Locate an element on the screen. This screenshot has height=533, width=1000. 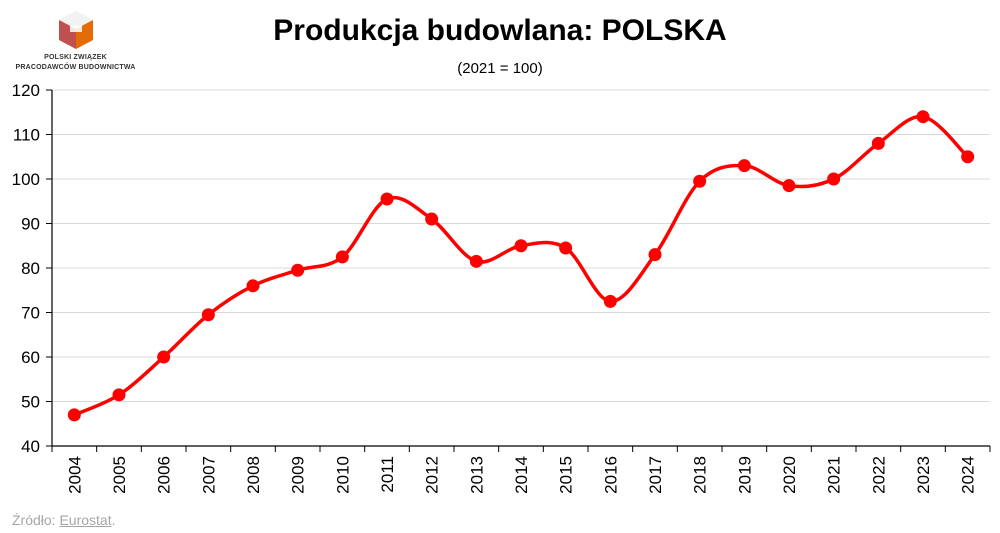
x-tick-label: 2009 is located at coordinates (298, 475).